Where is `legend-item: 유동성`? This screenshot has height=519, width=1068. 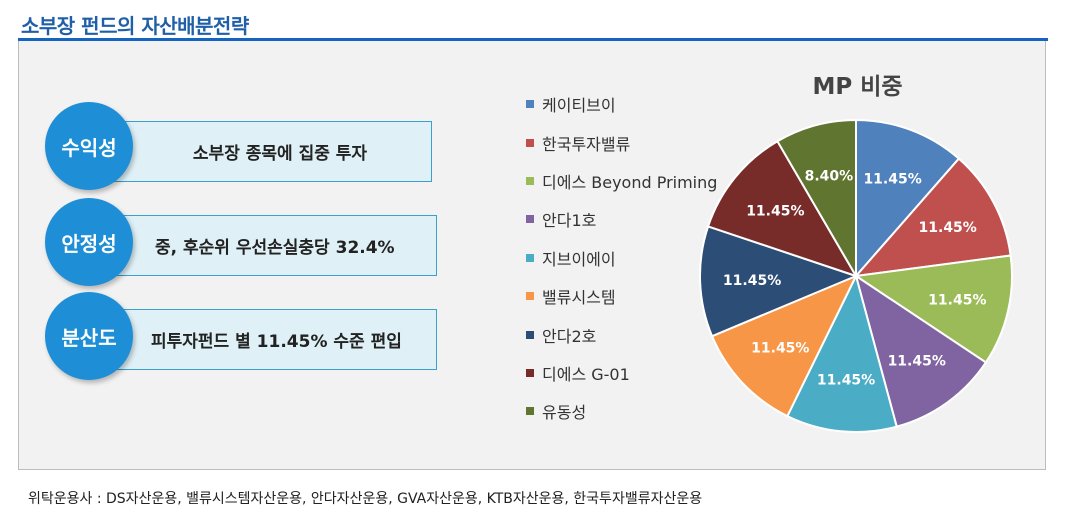
legend-item: 유동성 is located at coordinates (621, 411).